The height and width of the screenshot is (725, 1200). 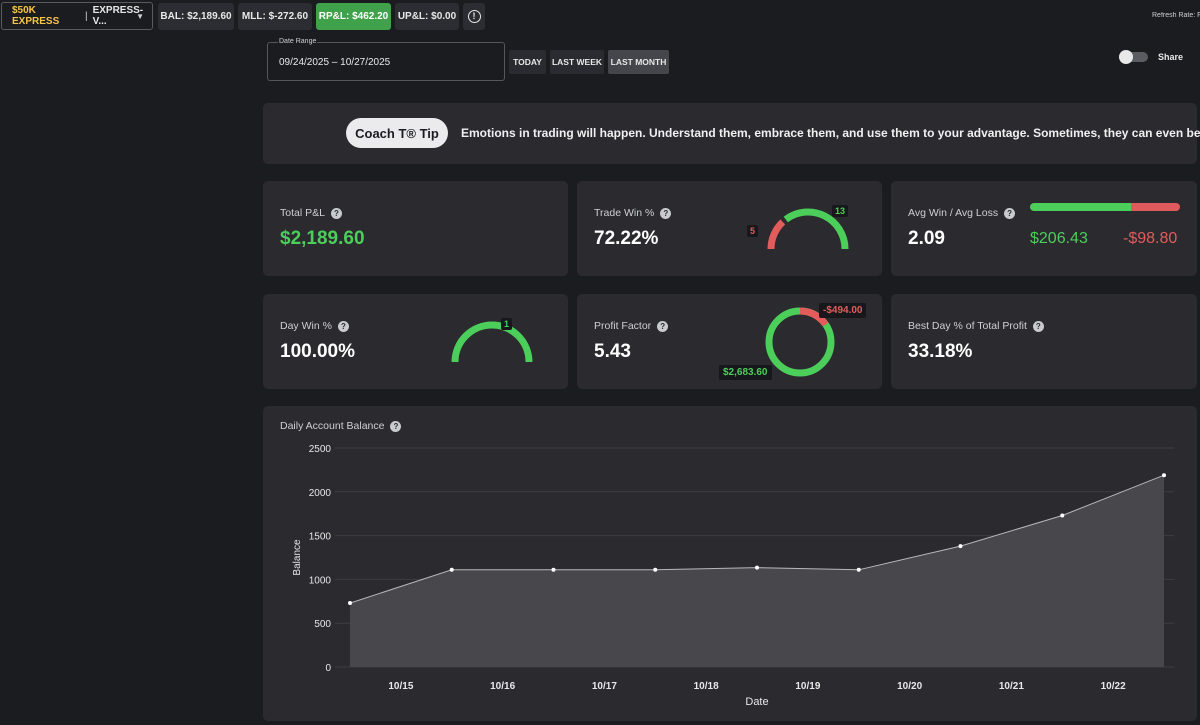 What do you see at coordinates (909, 686) in the screenshot?
I see `x-tick-label: 10/20` at bounding box center [909, 686].